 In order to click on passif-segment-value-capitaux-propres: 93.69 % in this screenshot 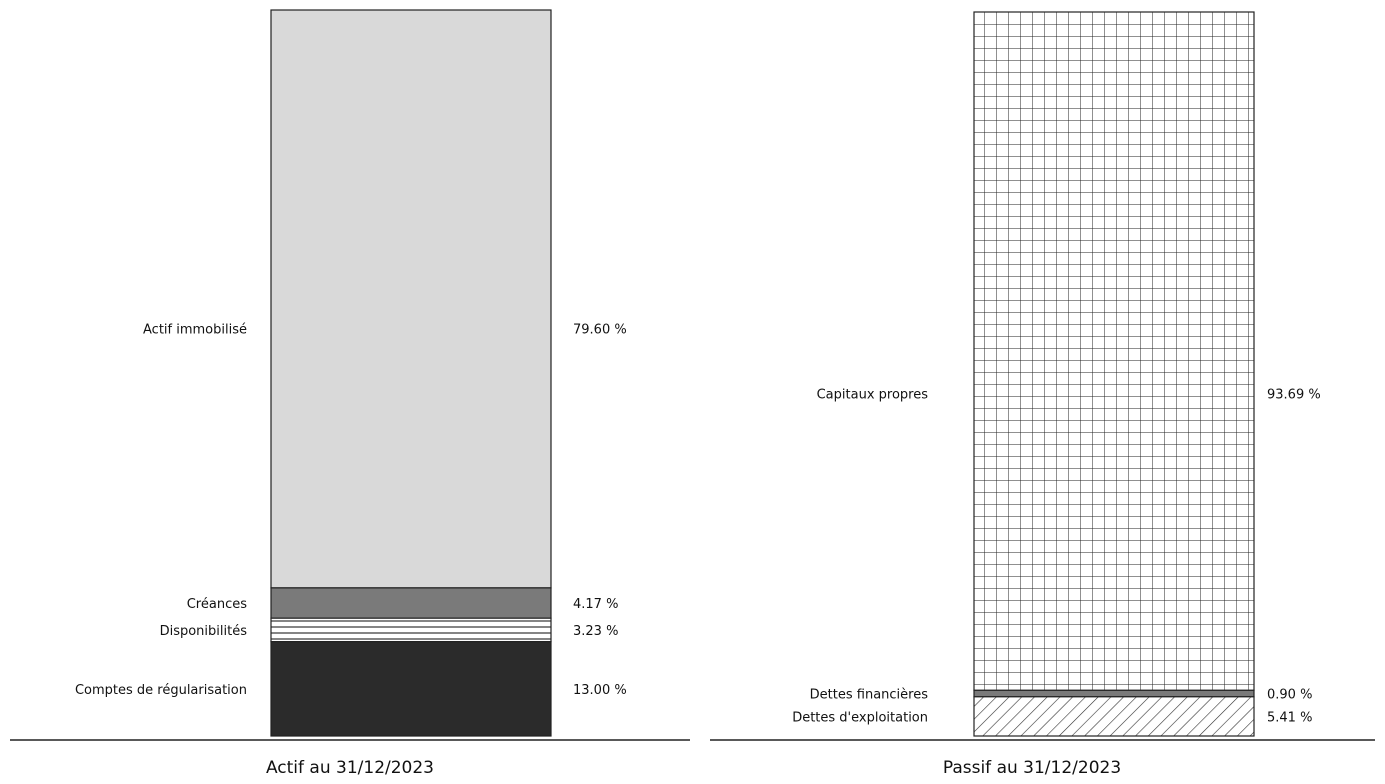, I will do `click(1294, 395)`.